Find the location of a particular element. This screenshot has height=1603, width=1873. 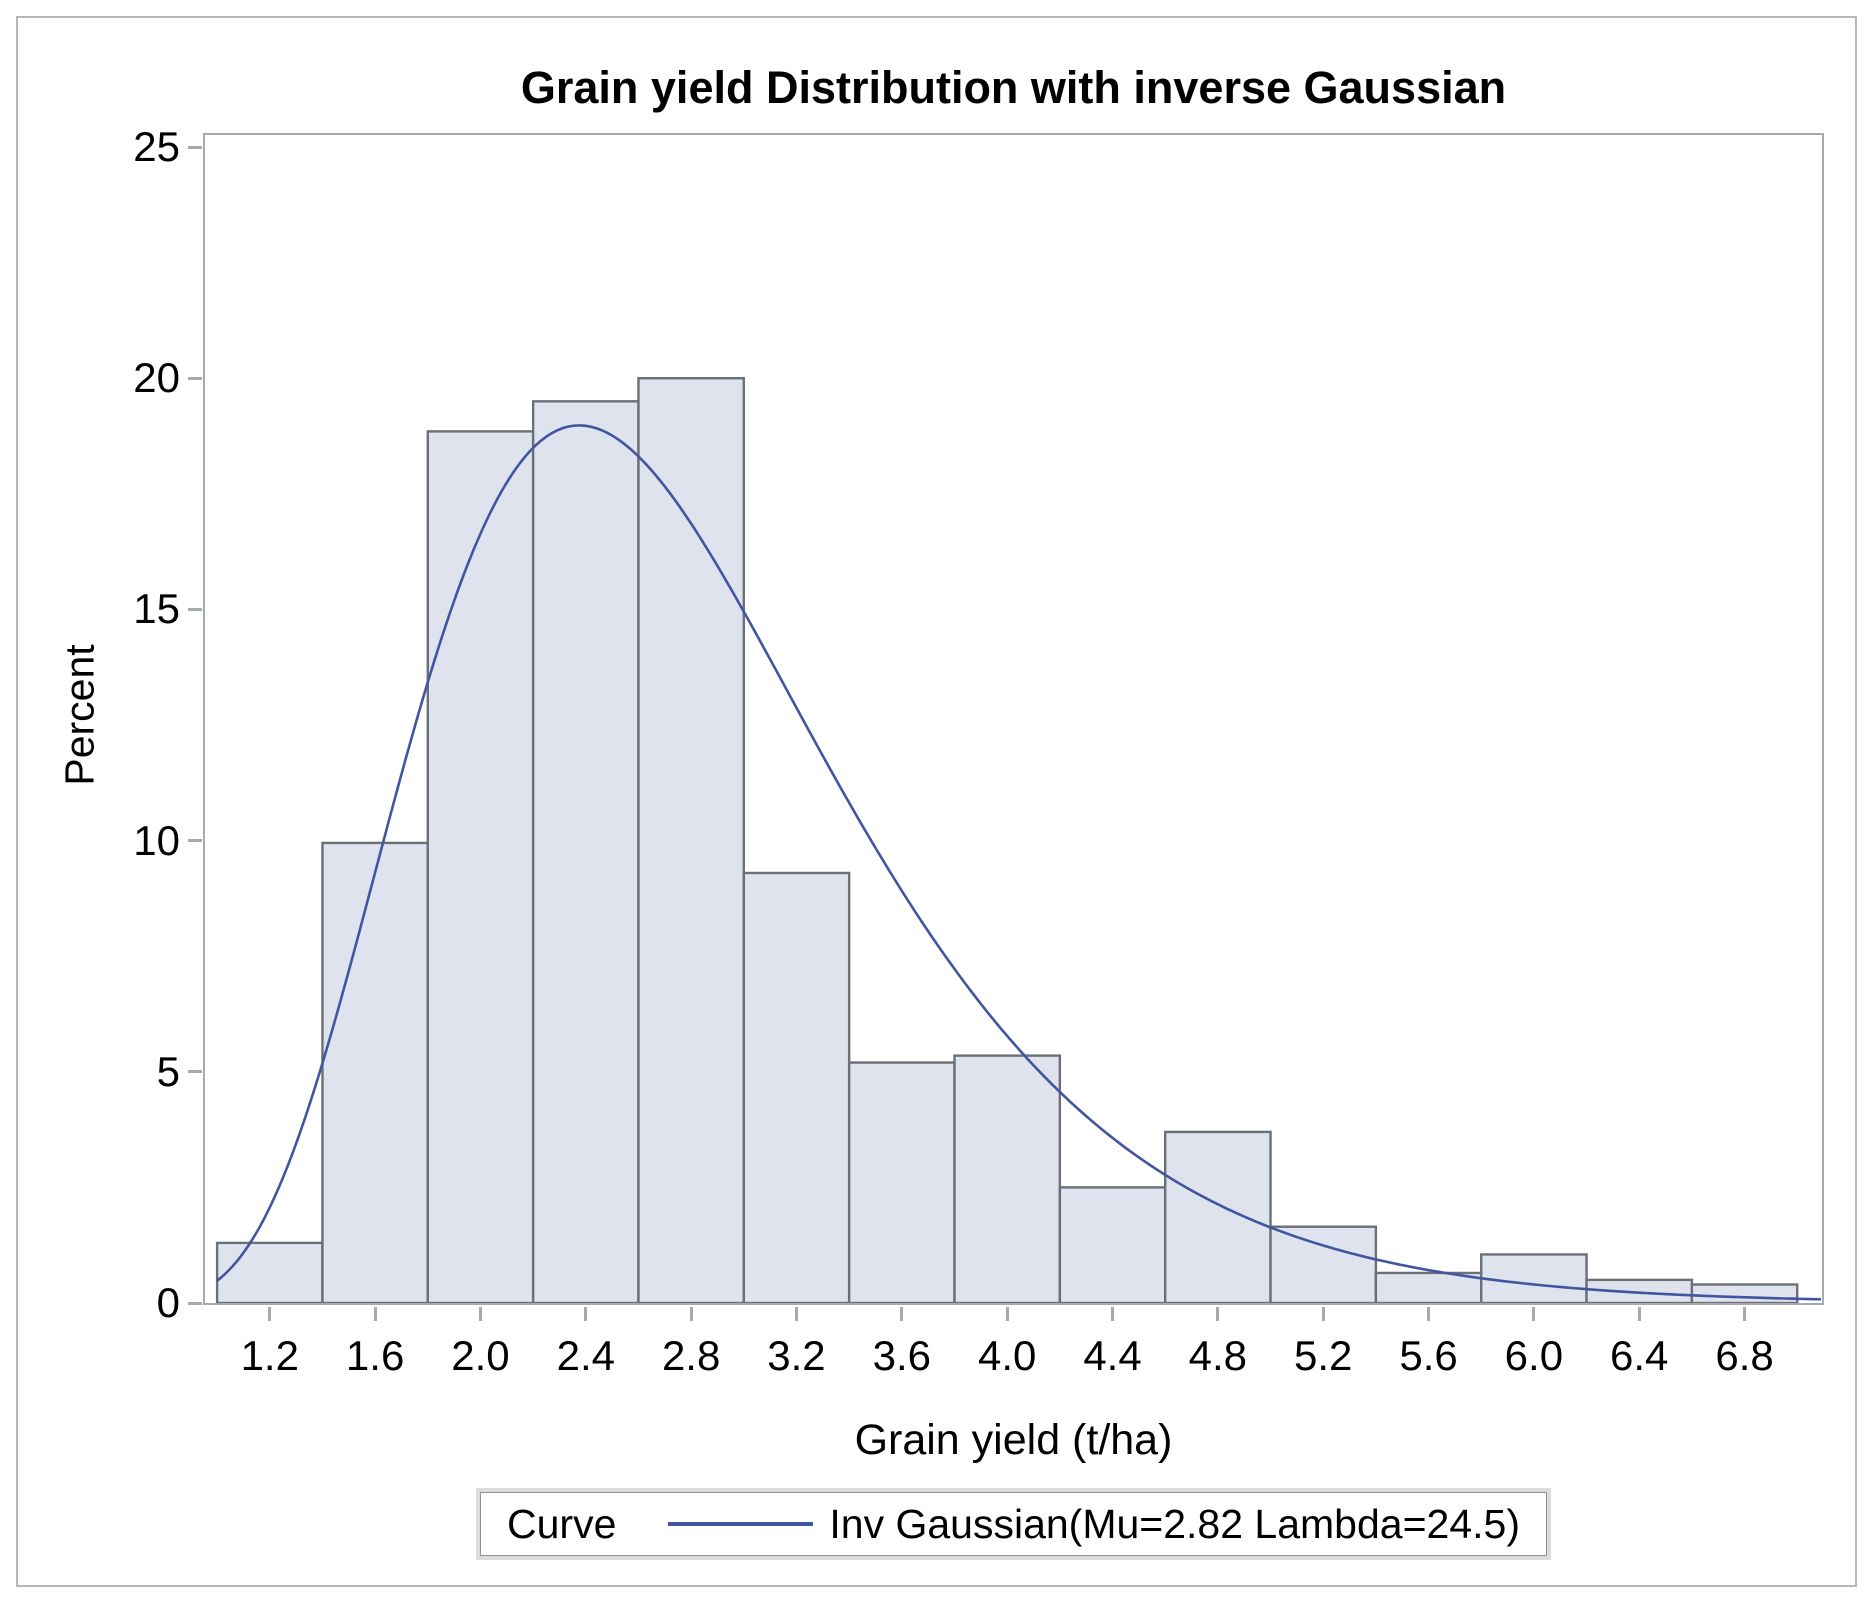

y-tick-label: 25 is located at coordinates (156, 147).